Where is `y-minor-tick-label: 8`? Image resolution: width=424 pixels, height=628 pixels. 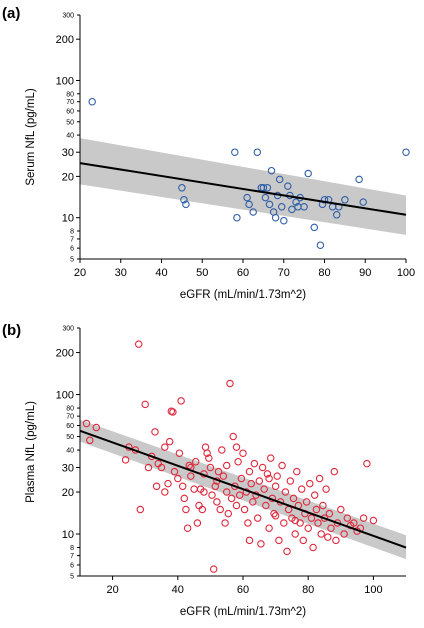
y-minor-tick-label: 8 is located at coordinates (72, 231).